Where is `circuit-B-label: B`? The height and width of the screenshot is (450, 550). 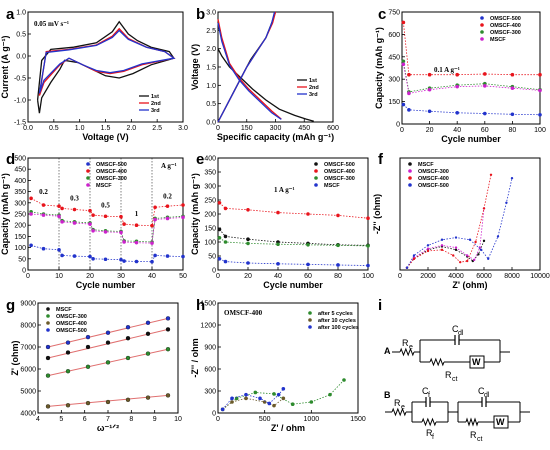 circuit-B-label: B is located at coordinates (387, 395).